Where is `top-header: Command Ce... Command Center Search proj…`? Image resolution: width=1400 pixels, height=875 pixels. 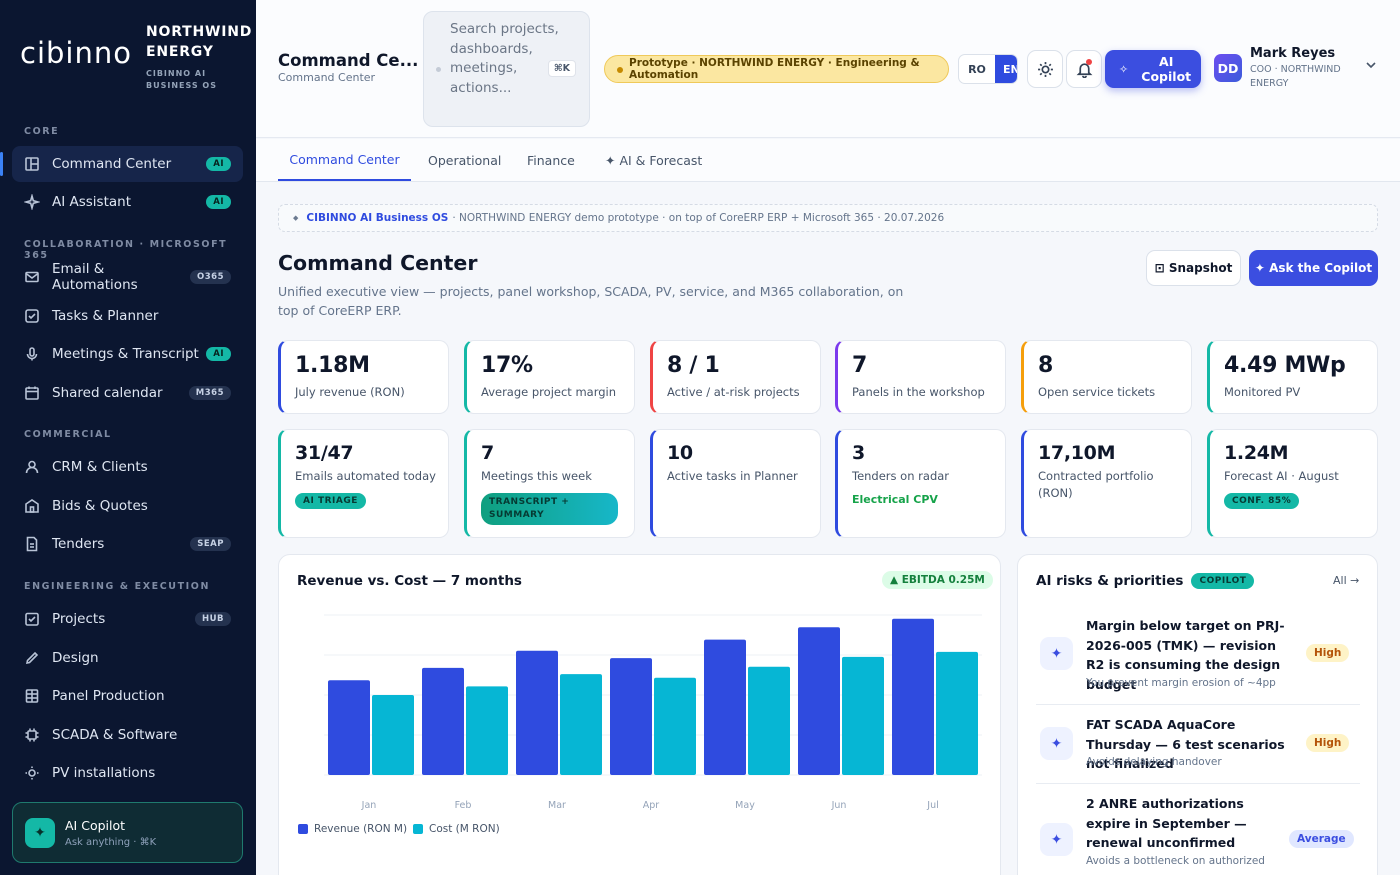 top-header: Command Ce... Command Center Search proj… is located at coordinates (828, 69).